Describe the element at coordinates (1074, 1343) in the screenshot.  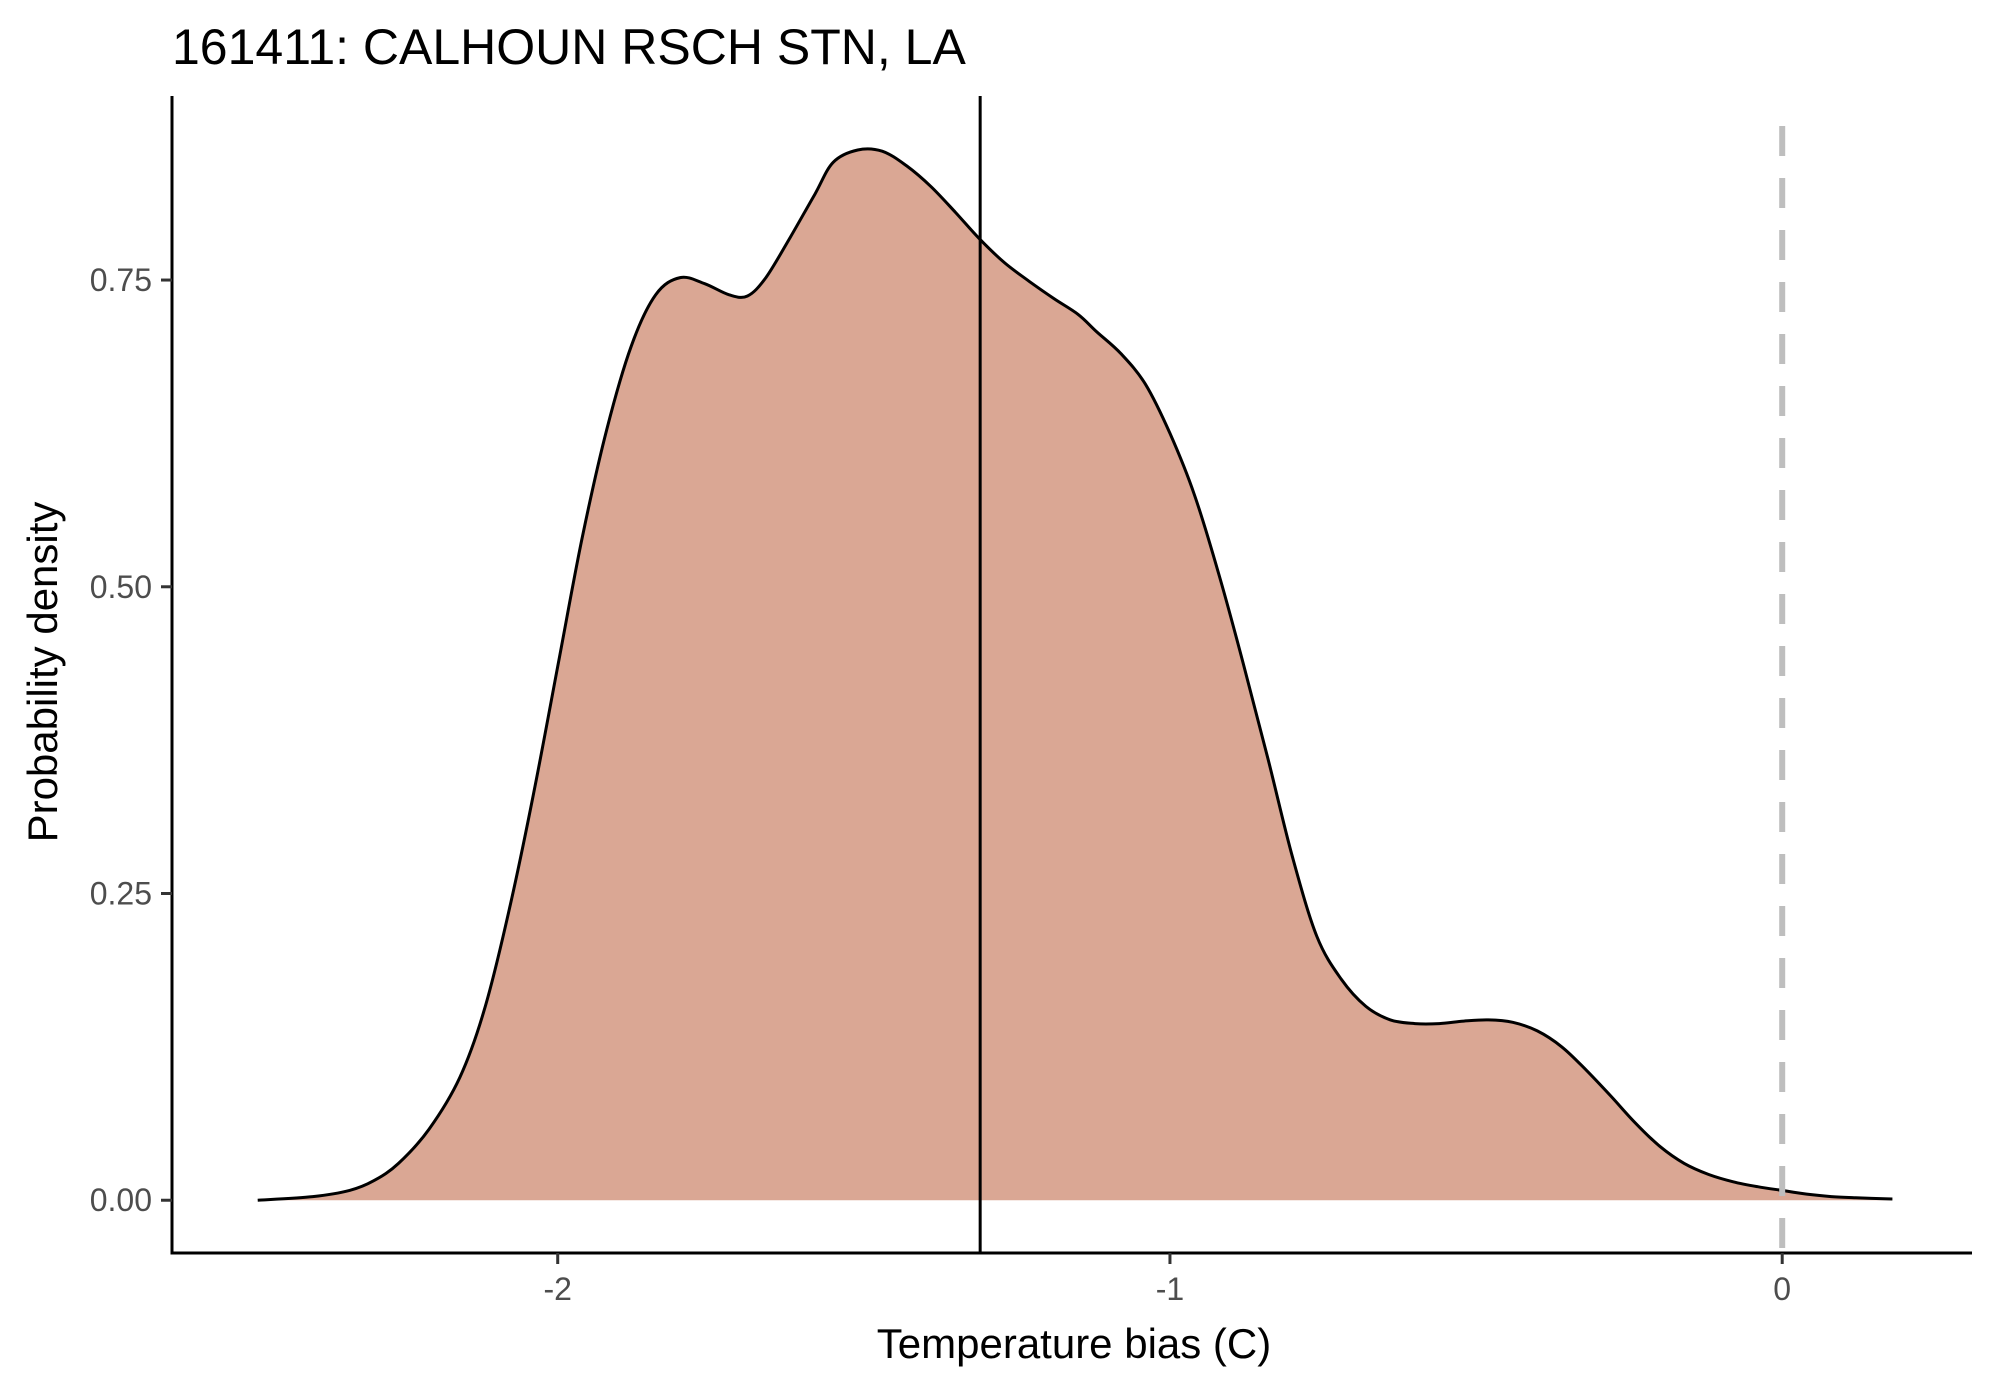
I see `x-axis-title: Temperature bias (C)` at that location.